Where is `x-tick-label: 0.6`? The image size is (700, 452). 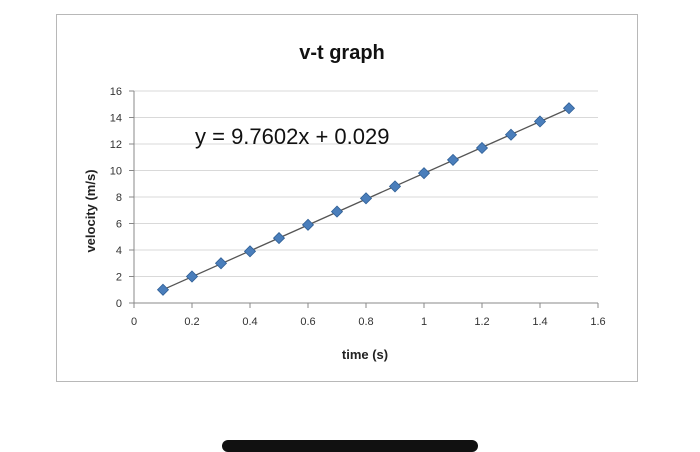 x-tick-label: 0.6 is located at coordinates (307, 322).